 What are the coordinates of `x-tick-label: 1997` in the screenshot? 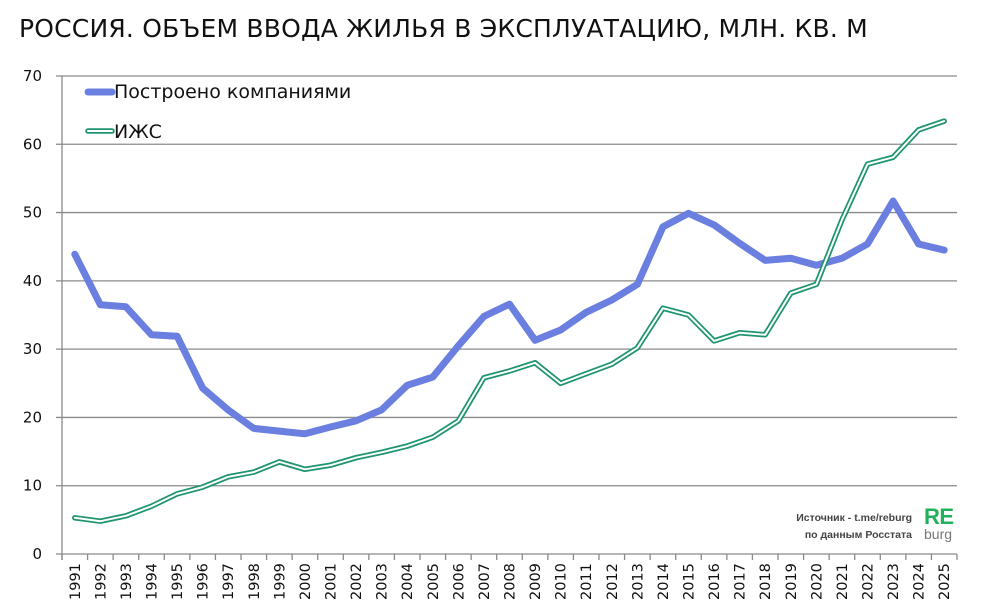 It's located at (229, 581).